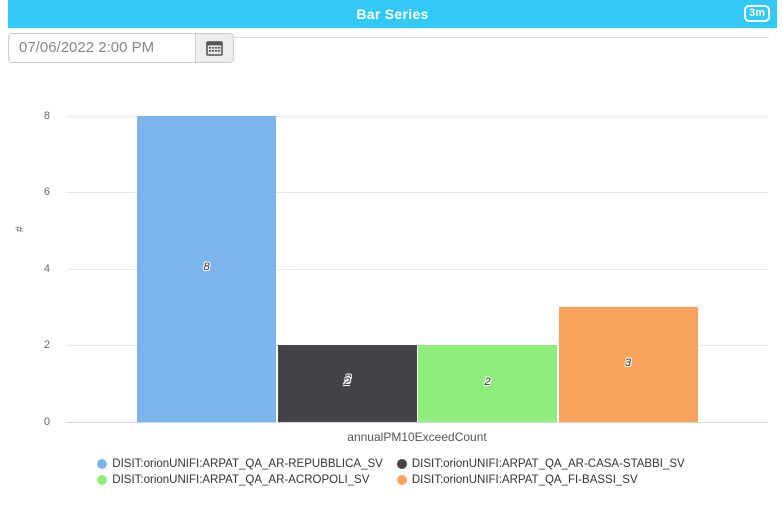 This screenshot has width=782, height=516. Describe the element at coordinates (757, 13) in the screenshot. I see `refresh-interval-badge: 3m` at that location.